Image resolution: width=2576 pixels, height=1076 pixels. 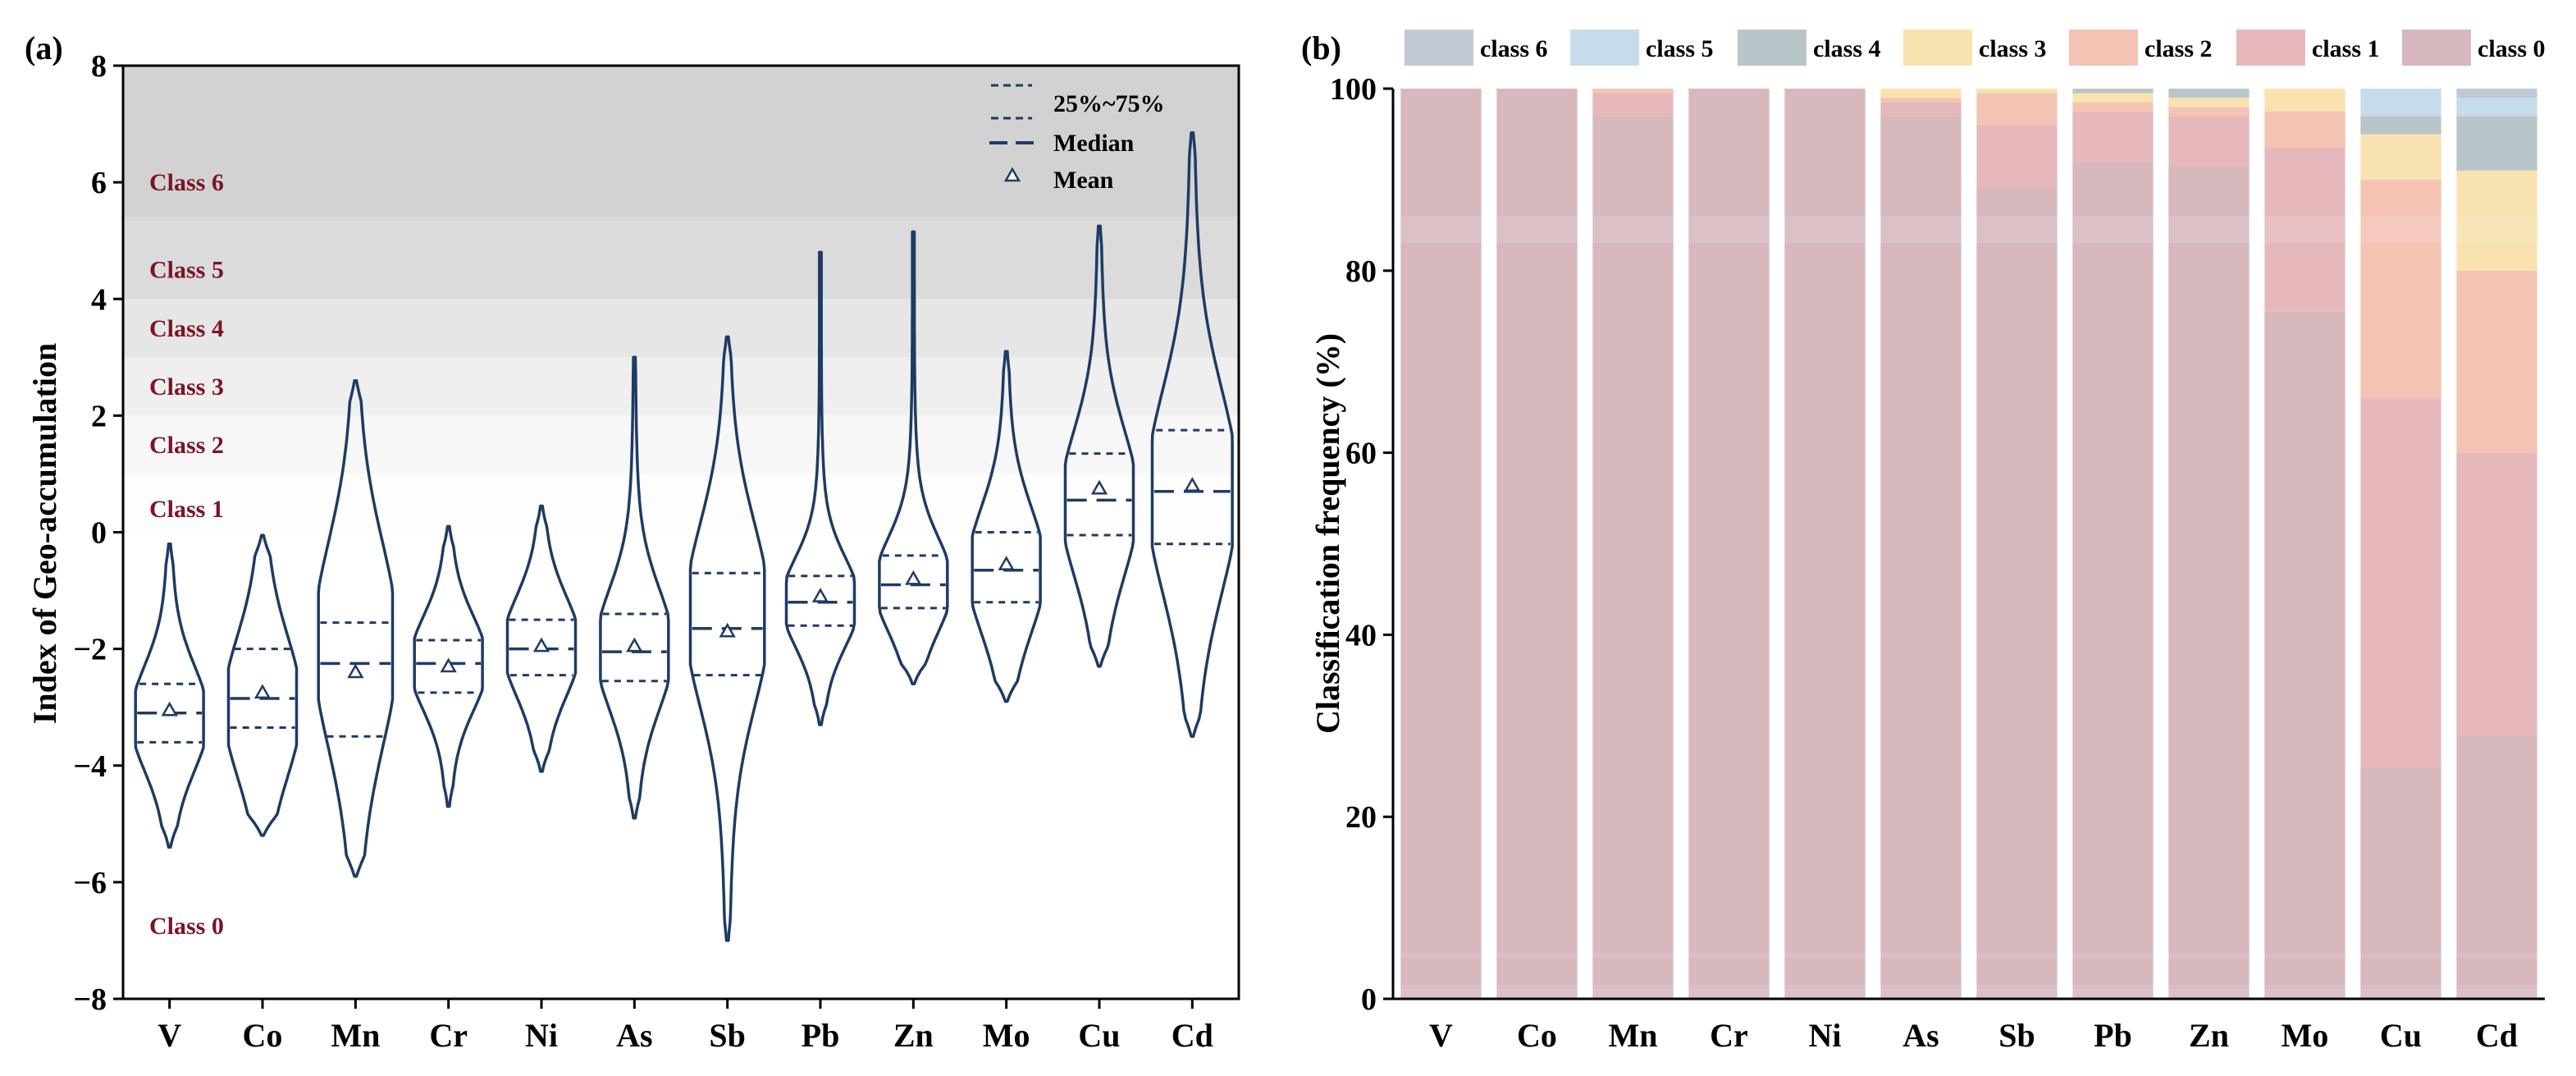 I want to click on panel-b-x-tick-label: Sb, so click(x=2016, y=1035).